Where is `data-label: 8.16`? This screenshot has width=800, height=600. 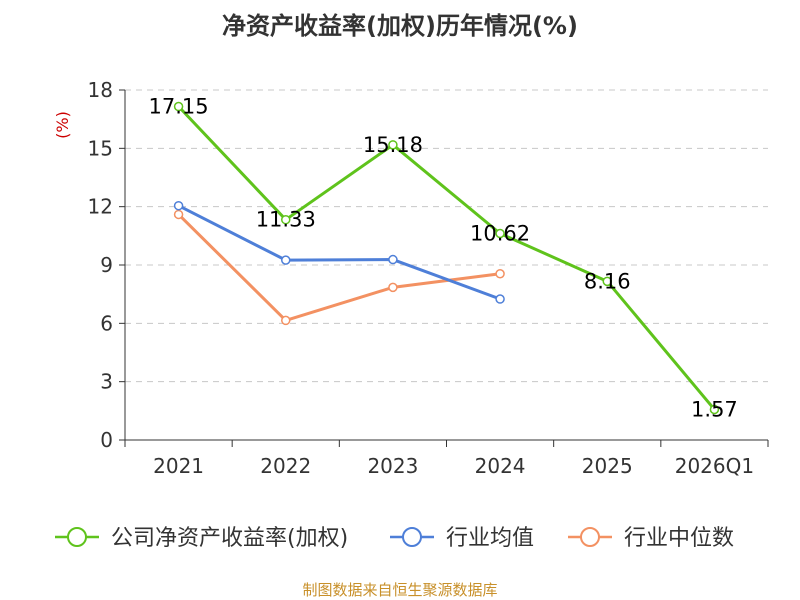 data-label: 8.16 is located at coordinates (607, 281).